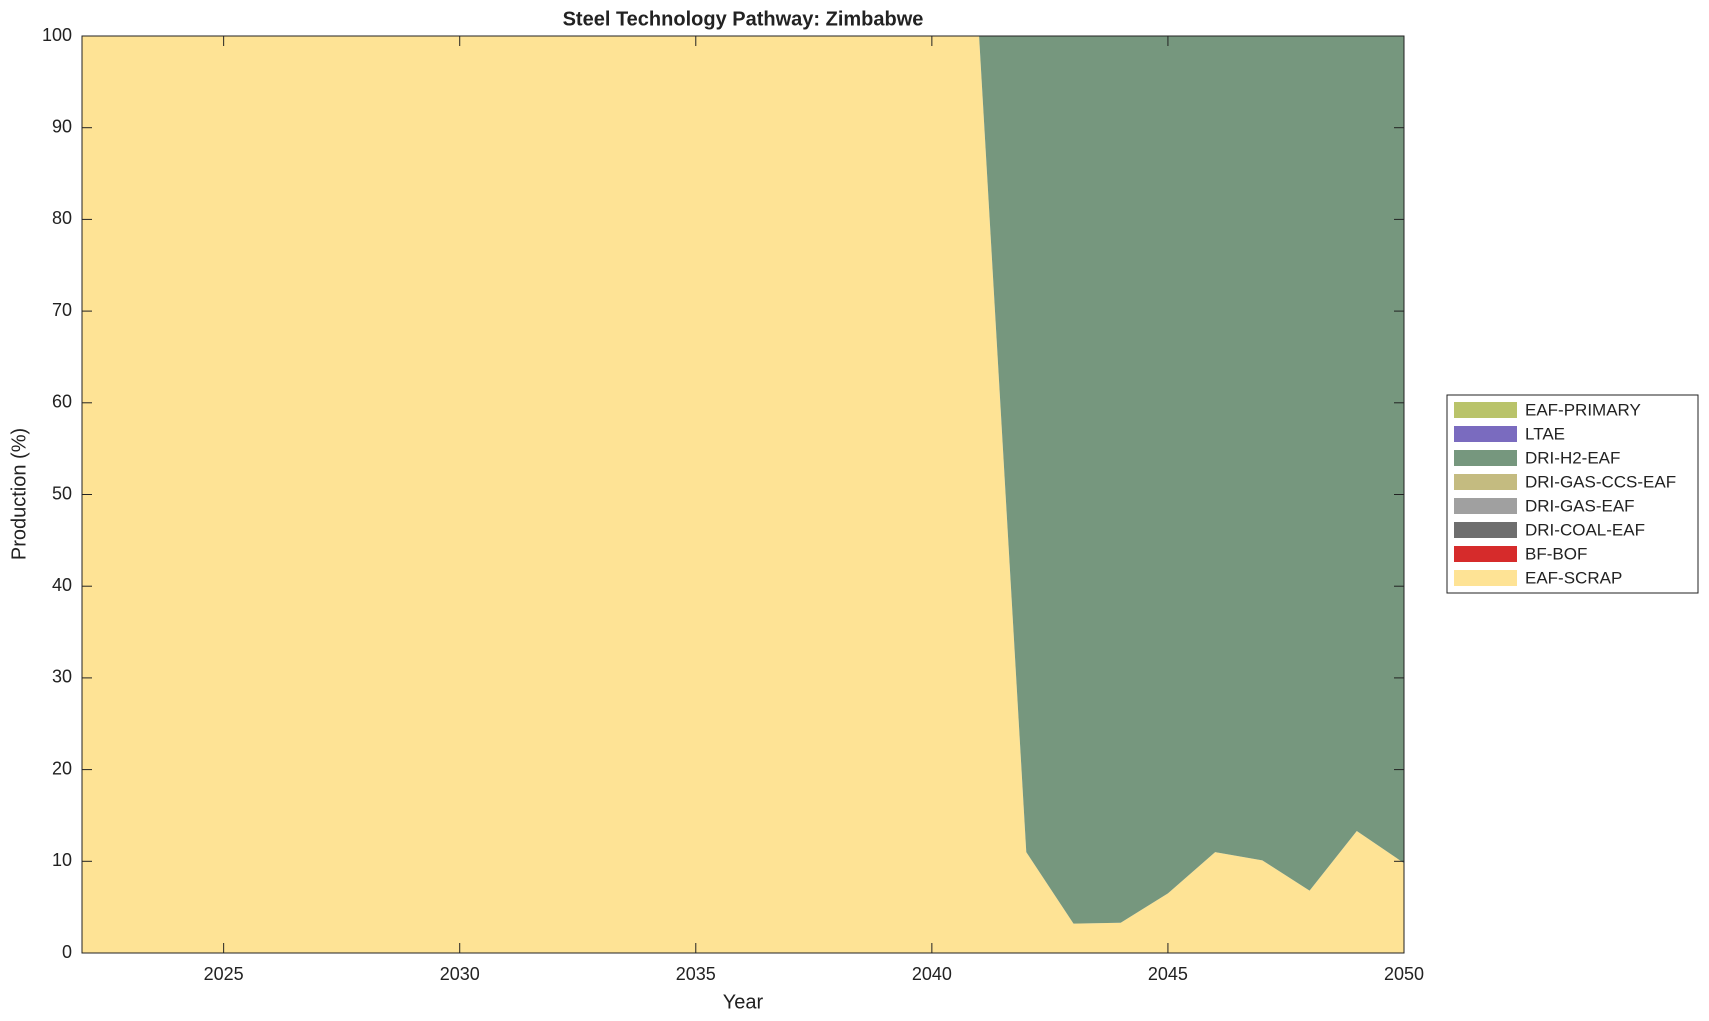  Describe the element at coordinates (1573, 577) in the screenshot. I see `legend-label: EAF-SCRAP` at that location.